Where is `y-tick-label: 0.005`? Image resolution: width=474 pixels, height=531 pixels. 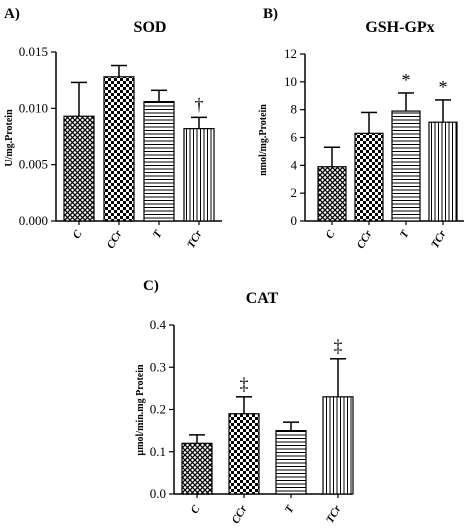
y-tick-label: 0.005 is located at coordinates (33, 164).